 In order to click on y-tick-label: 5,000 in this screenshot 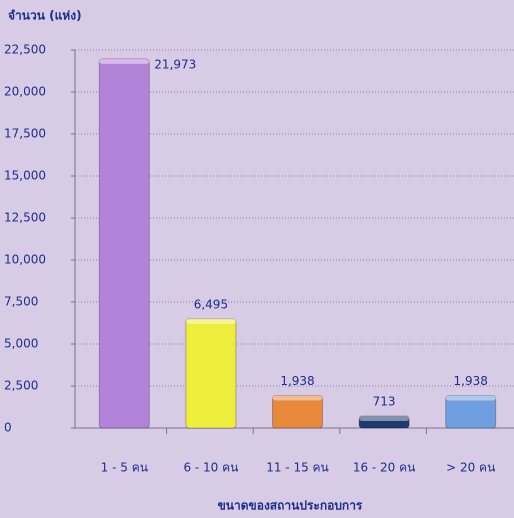, I will do `click(21, 344)`.